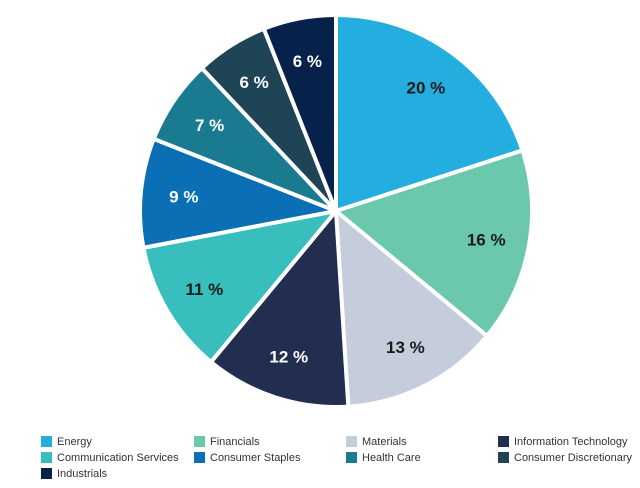 Image resolution: width=640 pixels, height=488 pixels. What do you see at coordinates (46, 441) in the screenshot?
I see `legend-swatch-energy` at bounding box center [46, 441].